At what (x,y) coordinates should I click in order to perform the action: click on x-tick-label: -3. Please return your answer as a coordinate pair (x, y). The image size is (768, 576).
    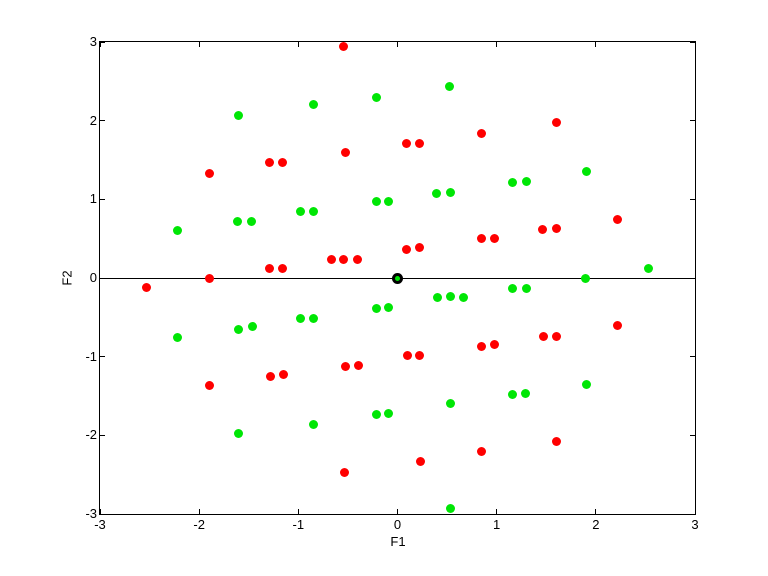
    Looking at the image, I should click on (100, 524).